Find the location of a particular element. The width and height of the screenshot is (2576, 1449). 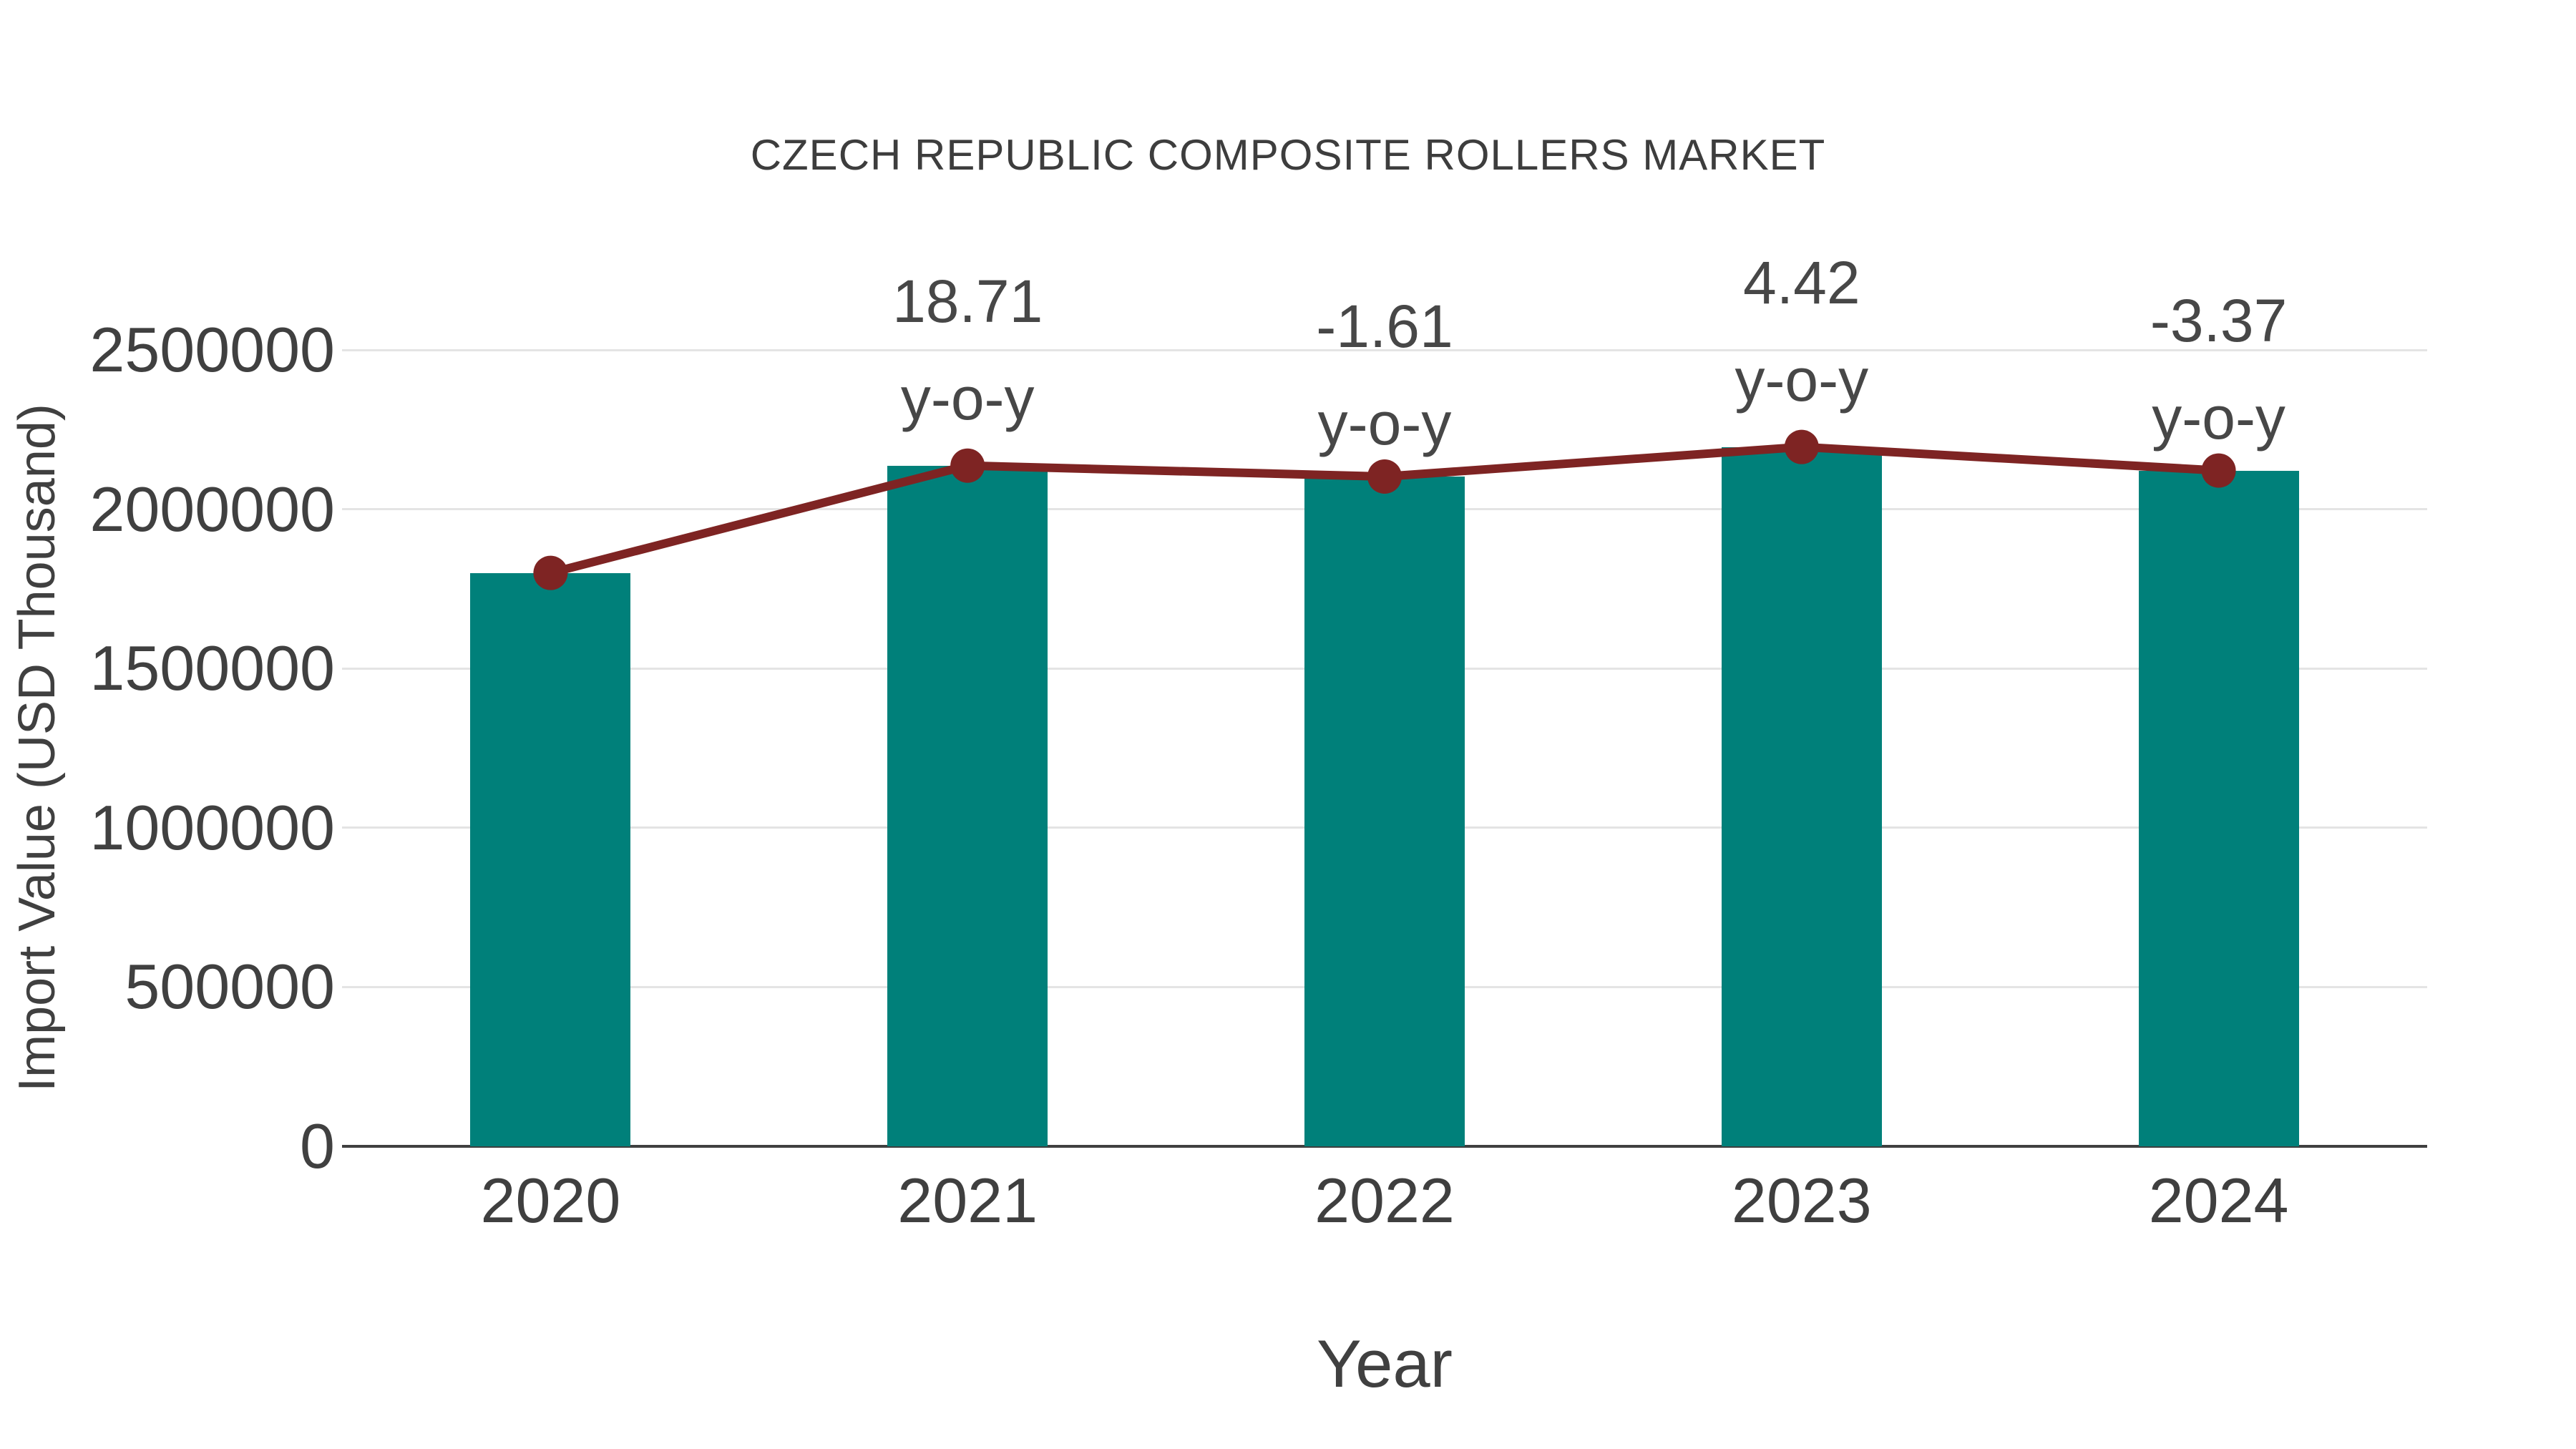

y-tick-label: 1000000 is located at coordinates (212, 827).